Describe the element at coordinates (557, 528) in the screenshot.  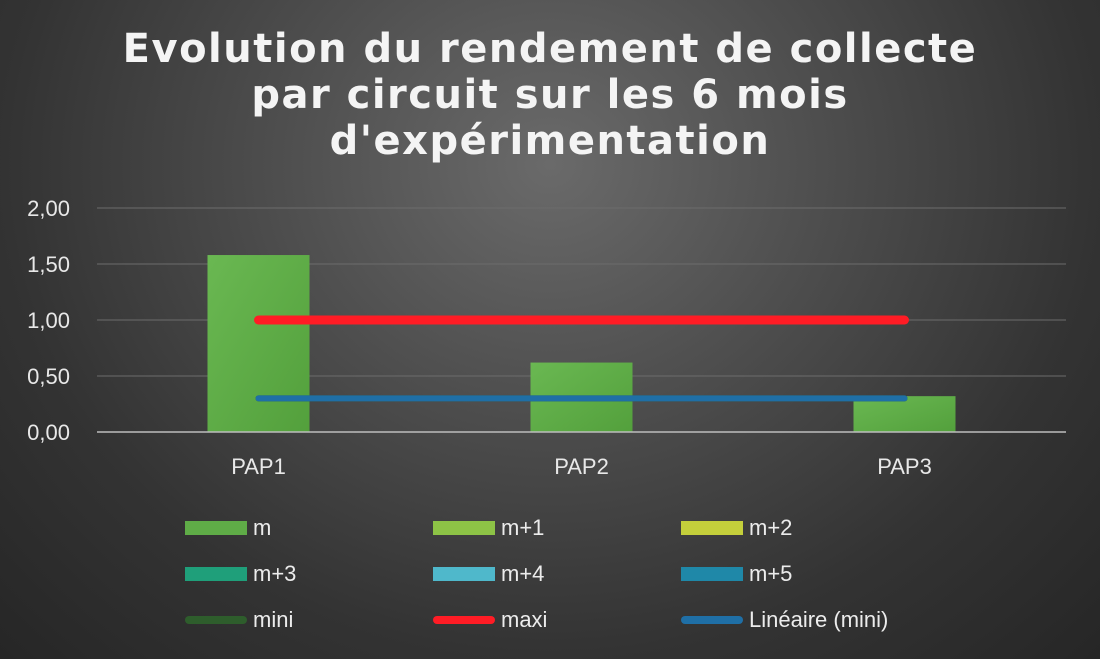
I see `legend-item: m+1` at that location.